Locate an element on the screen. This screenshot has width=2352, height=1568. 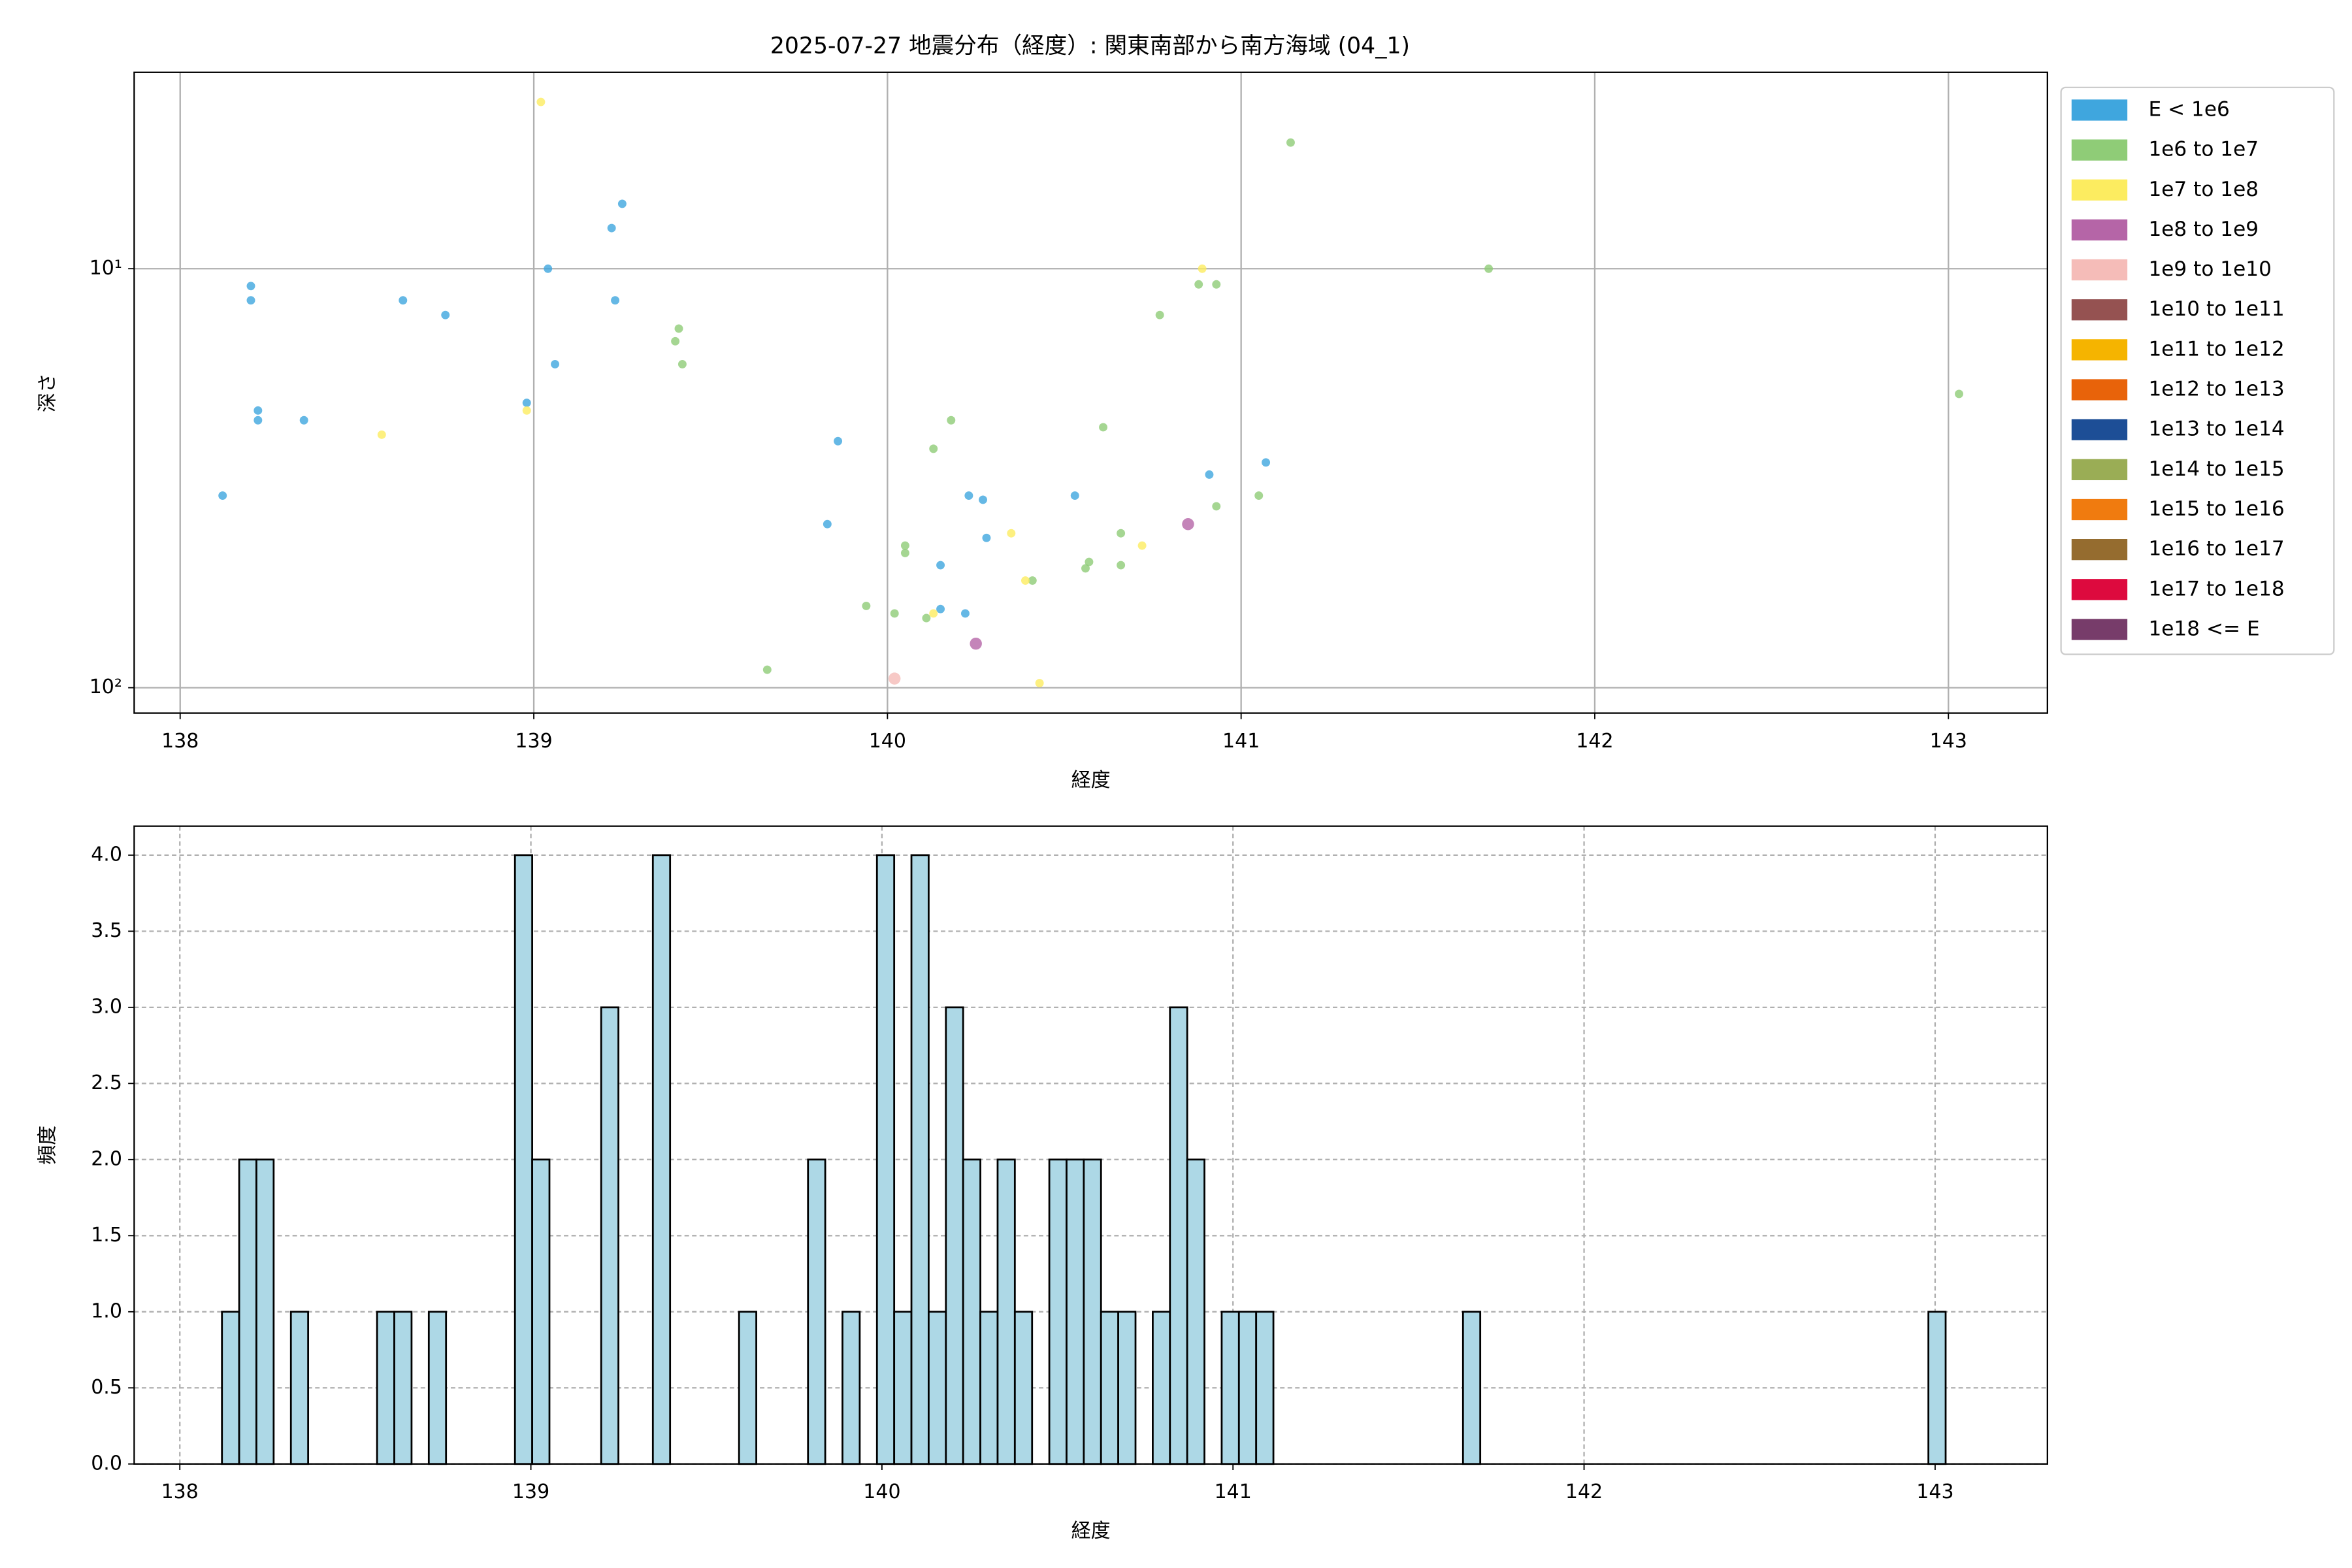
y-tick-label: 1.0 is located at coordinates (106, 1310).